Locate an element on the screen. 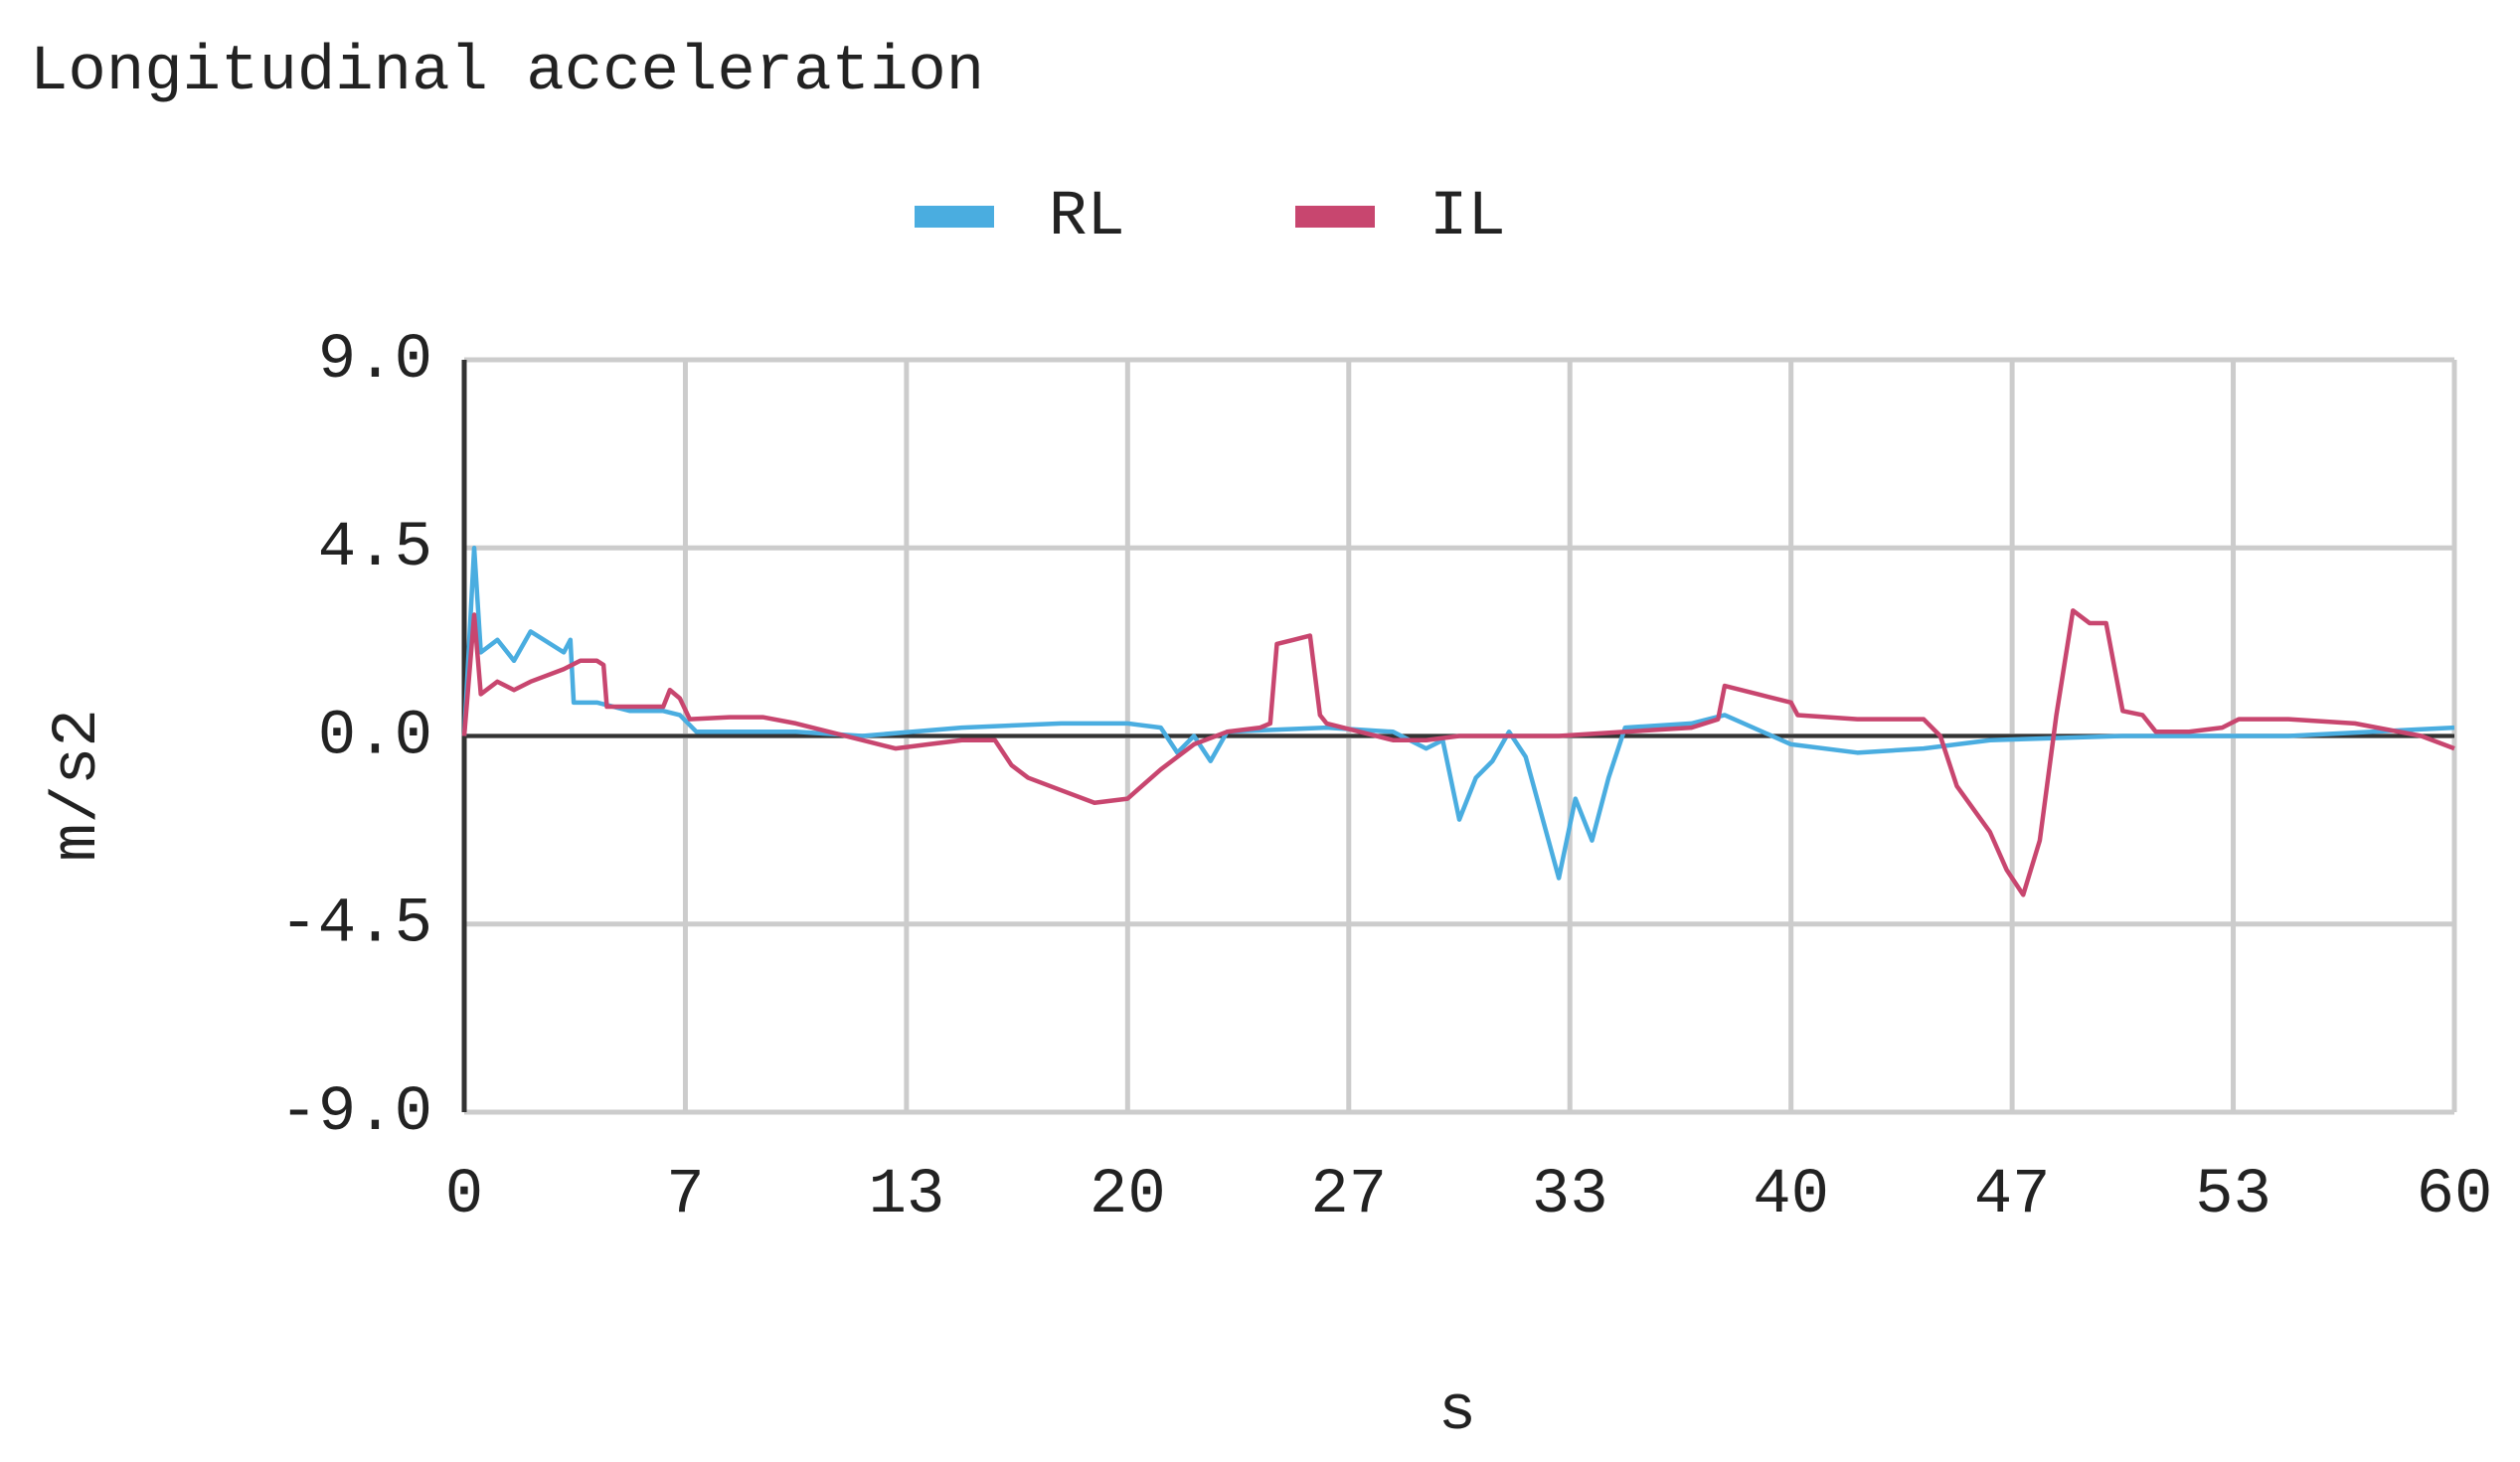 The height and width of the screenshot is (1462, 2520). y-tick-label: 4.5 is located at coordinates (375, 549).